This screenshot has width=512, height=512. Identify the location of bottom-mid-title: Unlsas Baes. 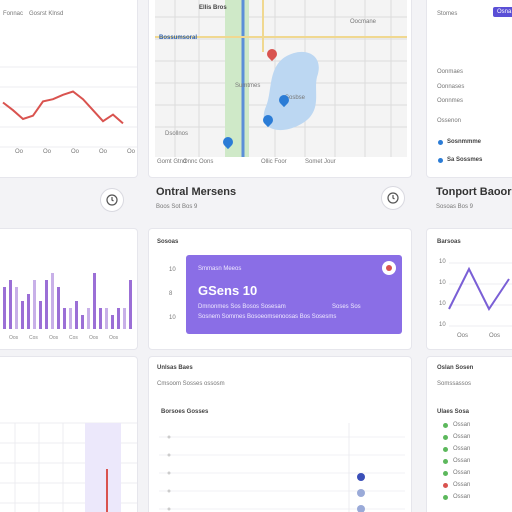
(175, 368).